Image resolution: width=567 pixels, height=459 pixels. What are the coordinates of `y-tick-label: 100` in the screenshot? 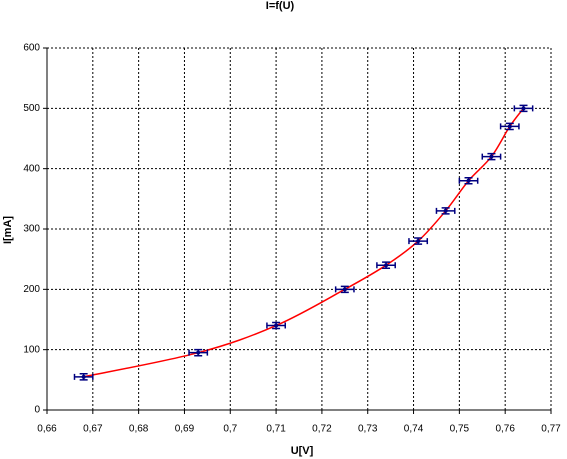 It's located at (31, 349).